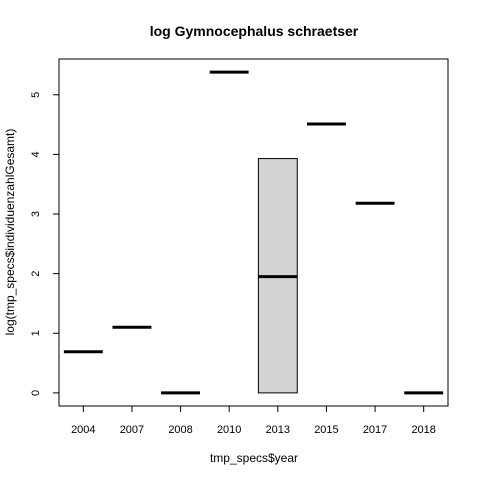 Image resolution: width=480 pixels, height=480 pixels. Describe the element at coordinates (277, 276) in the screenshot. I see `box-2013` at that location.